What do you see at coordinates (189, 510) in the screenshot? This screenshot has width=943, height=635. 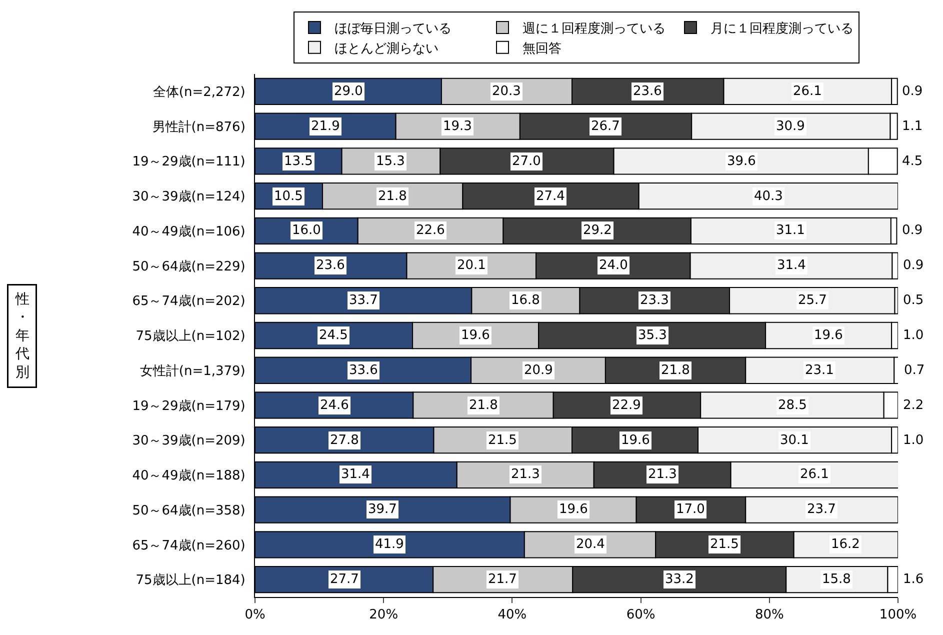 I see `y-tick-label: 50～64歳(n=358)` at bounding box center [189, 510].